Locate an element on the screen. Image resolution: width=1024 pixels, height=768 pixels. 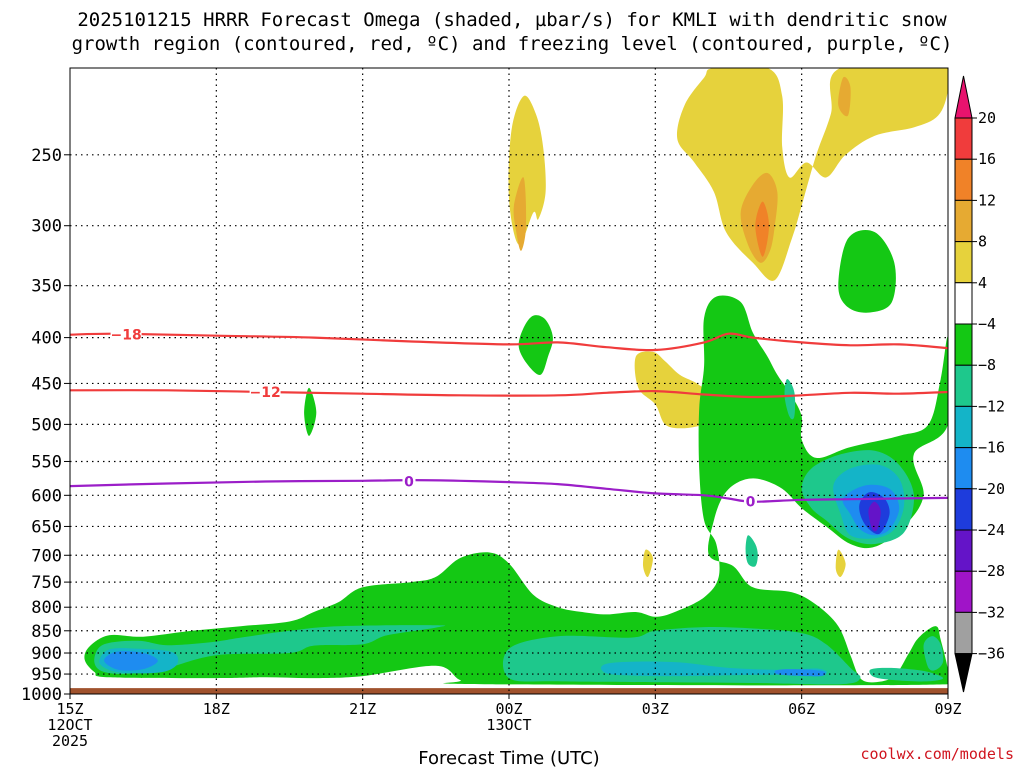
colorbar-label-8: −16 is located at coordinates (991, 448).